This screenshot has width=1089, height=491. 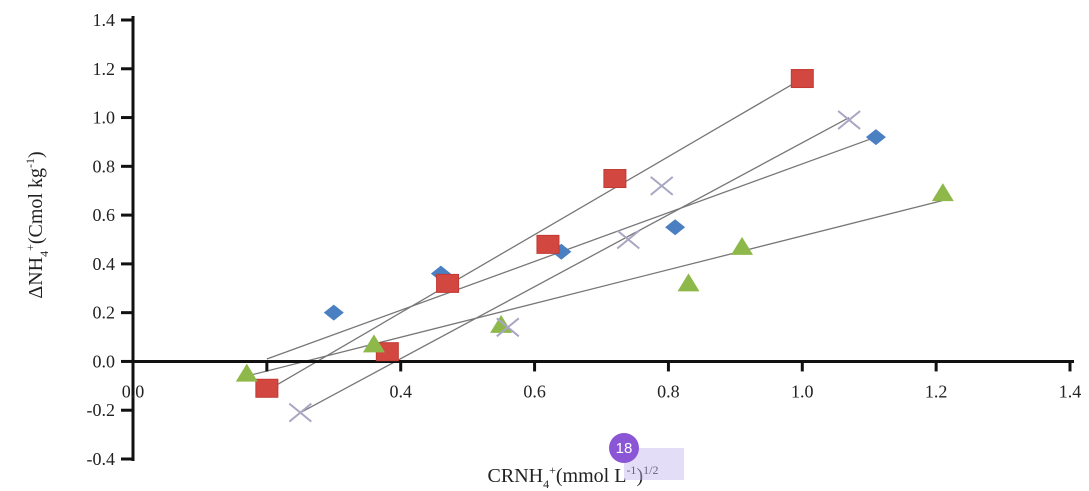 What do you see at coordinates (534, 391) in the screenshot?
I see `x-tick-label: 0.6` at bounding box center [534, 391].